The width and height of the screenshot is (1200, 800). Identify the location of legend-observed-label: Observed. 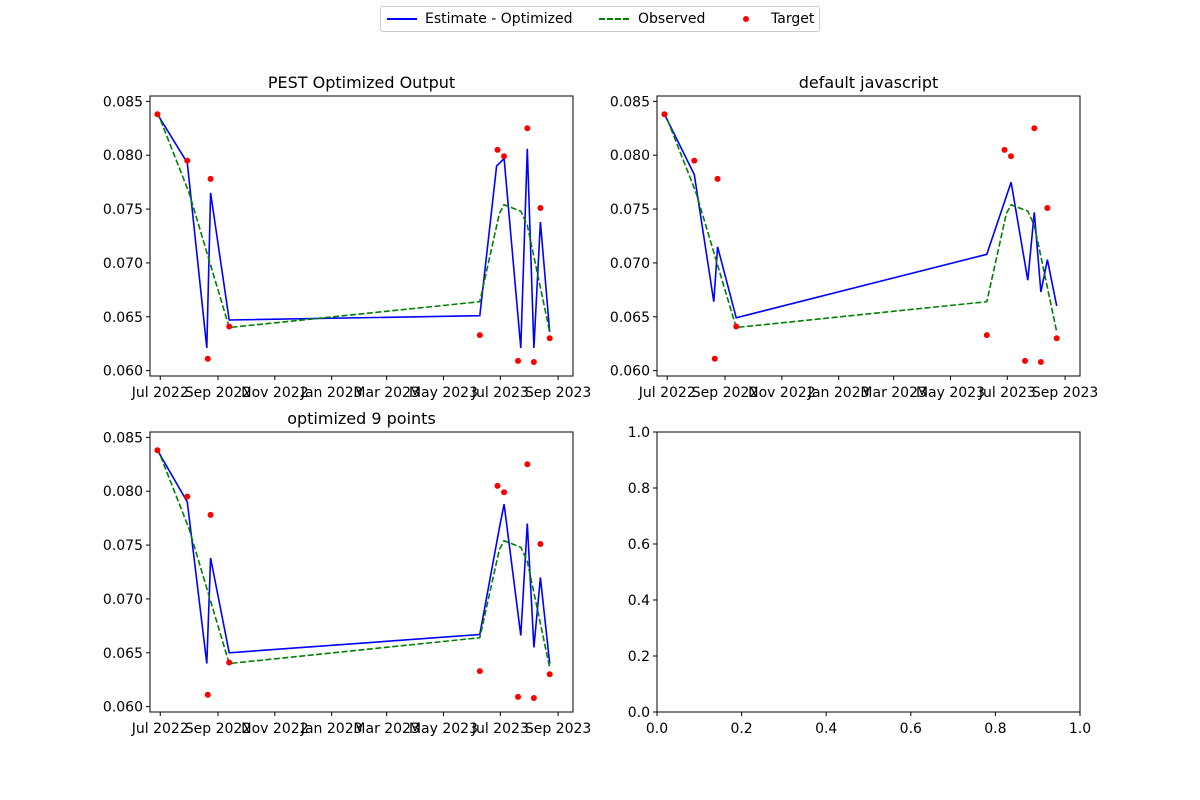
(672, 19).